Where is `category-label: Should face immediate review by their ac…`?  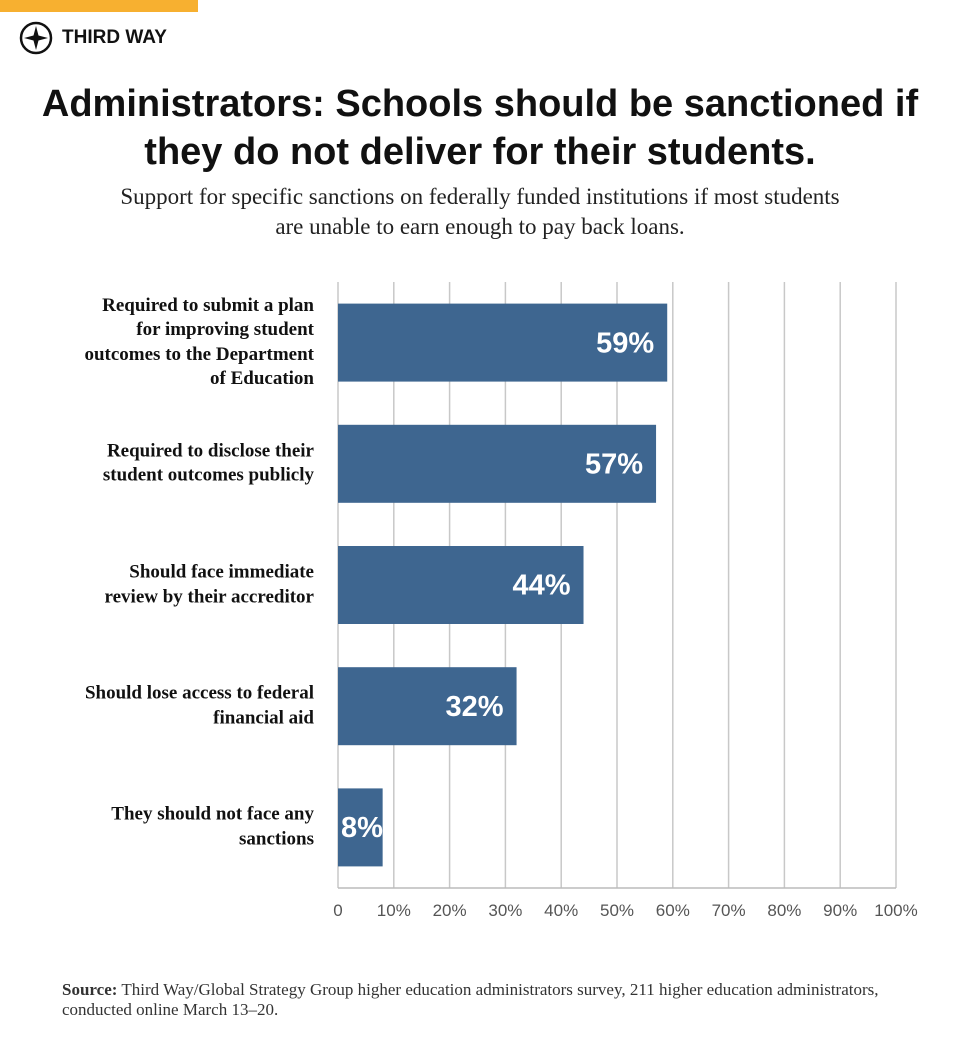 category-label: Should face immediate review by their ac… is located at coordinates (209, 584).